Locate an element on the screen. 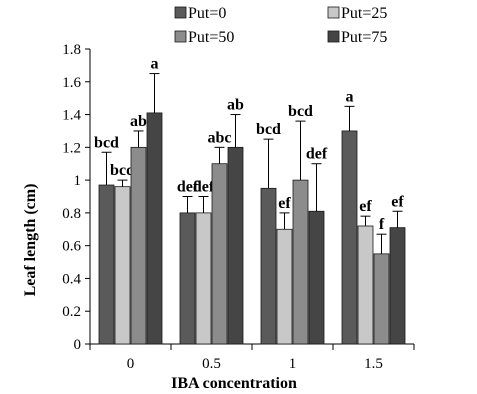 Image resolution: width=477 pixels, height=394 pixels. significance-label: abc is located at coordinates (220, 137).